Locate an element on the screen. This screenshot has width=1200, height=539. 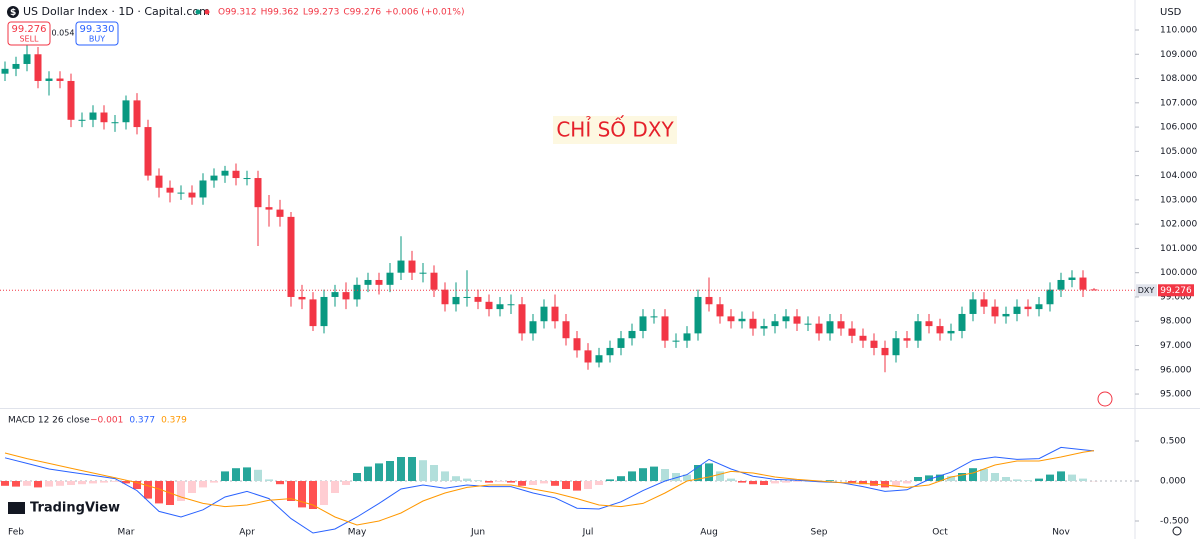
y-tick-label: 98.000 is located at coordinates (1176, 322).